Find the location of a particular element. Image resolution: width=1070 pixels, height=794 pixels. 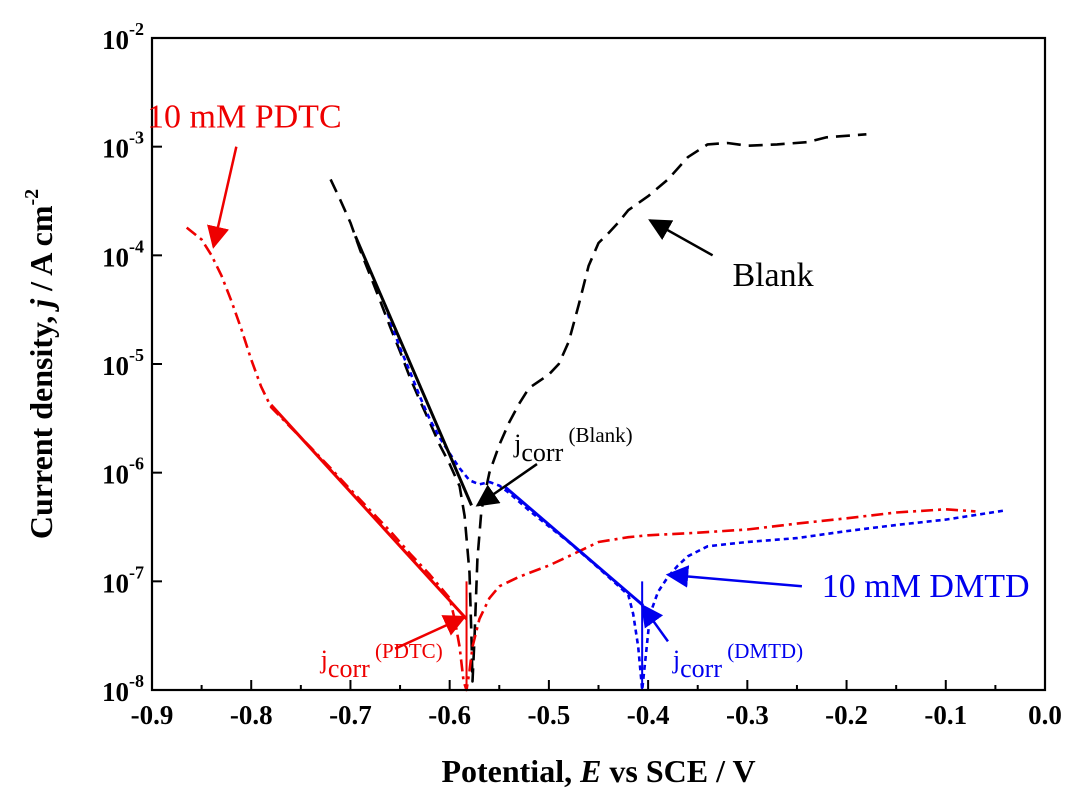

x-tick-label: -0.2 is located at coordinates (846, 715).